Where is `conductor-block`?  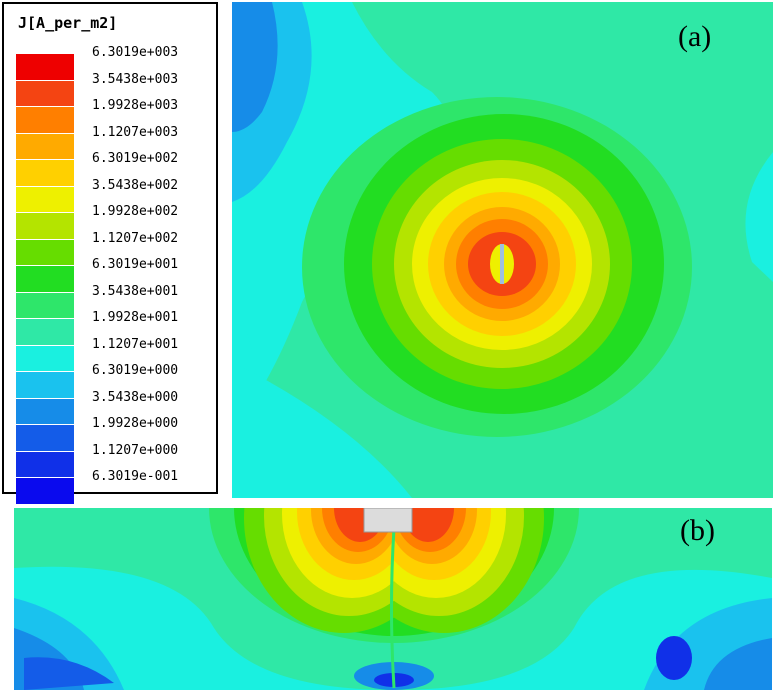 conductor-block is located at coordinates (388, 520).